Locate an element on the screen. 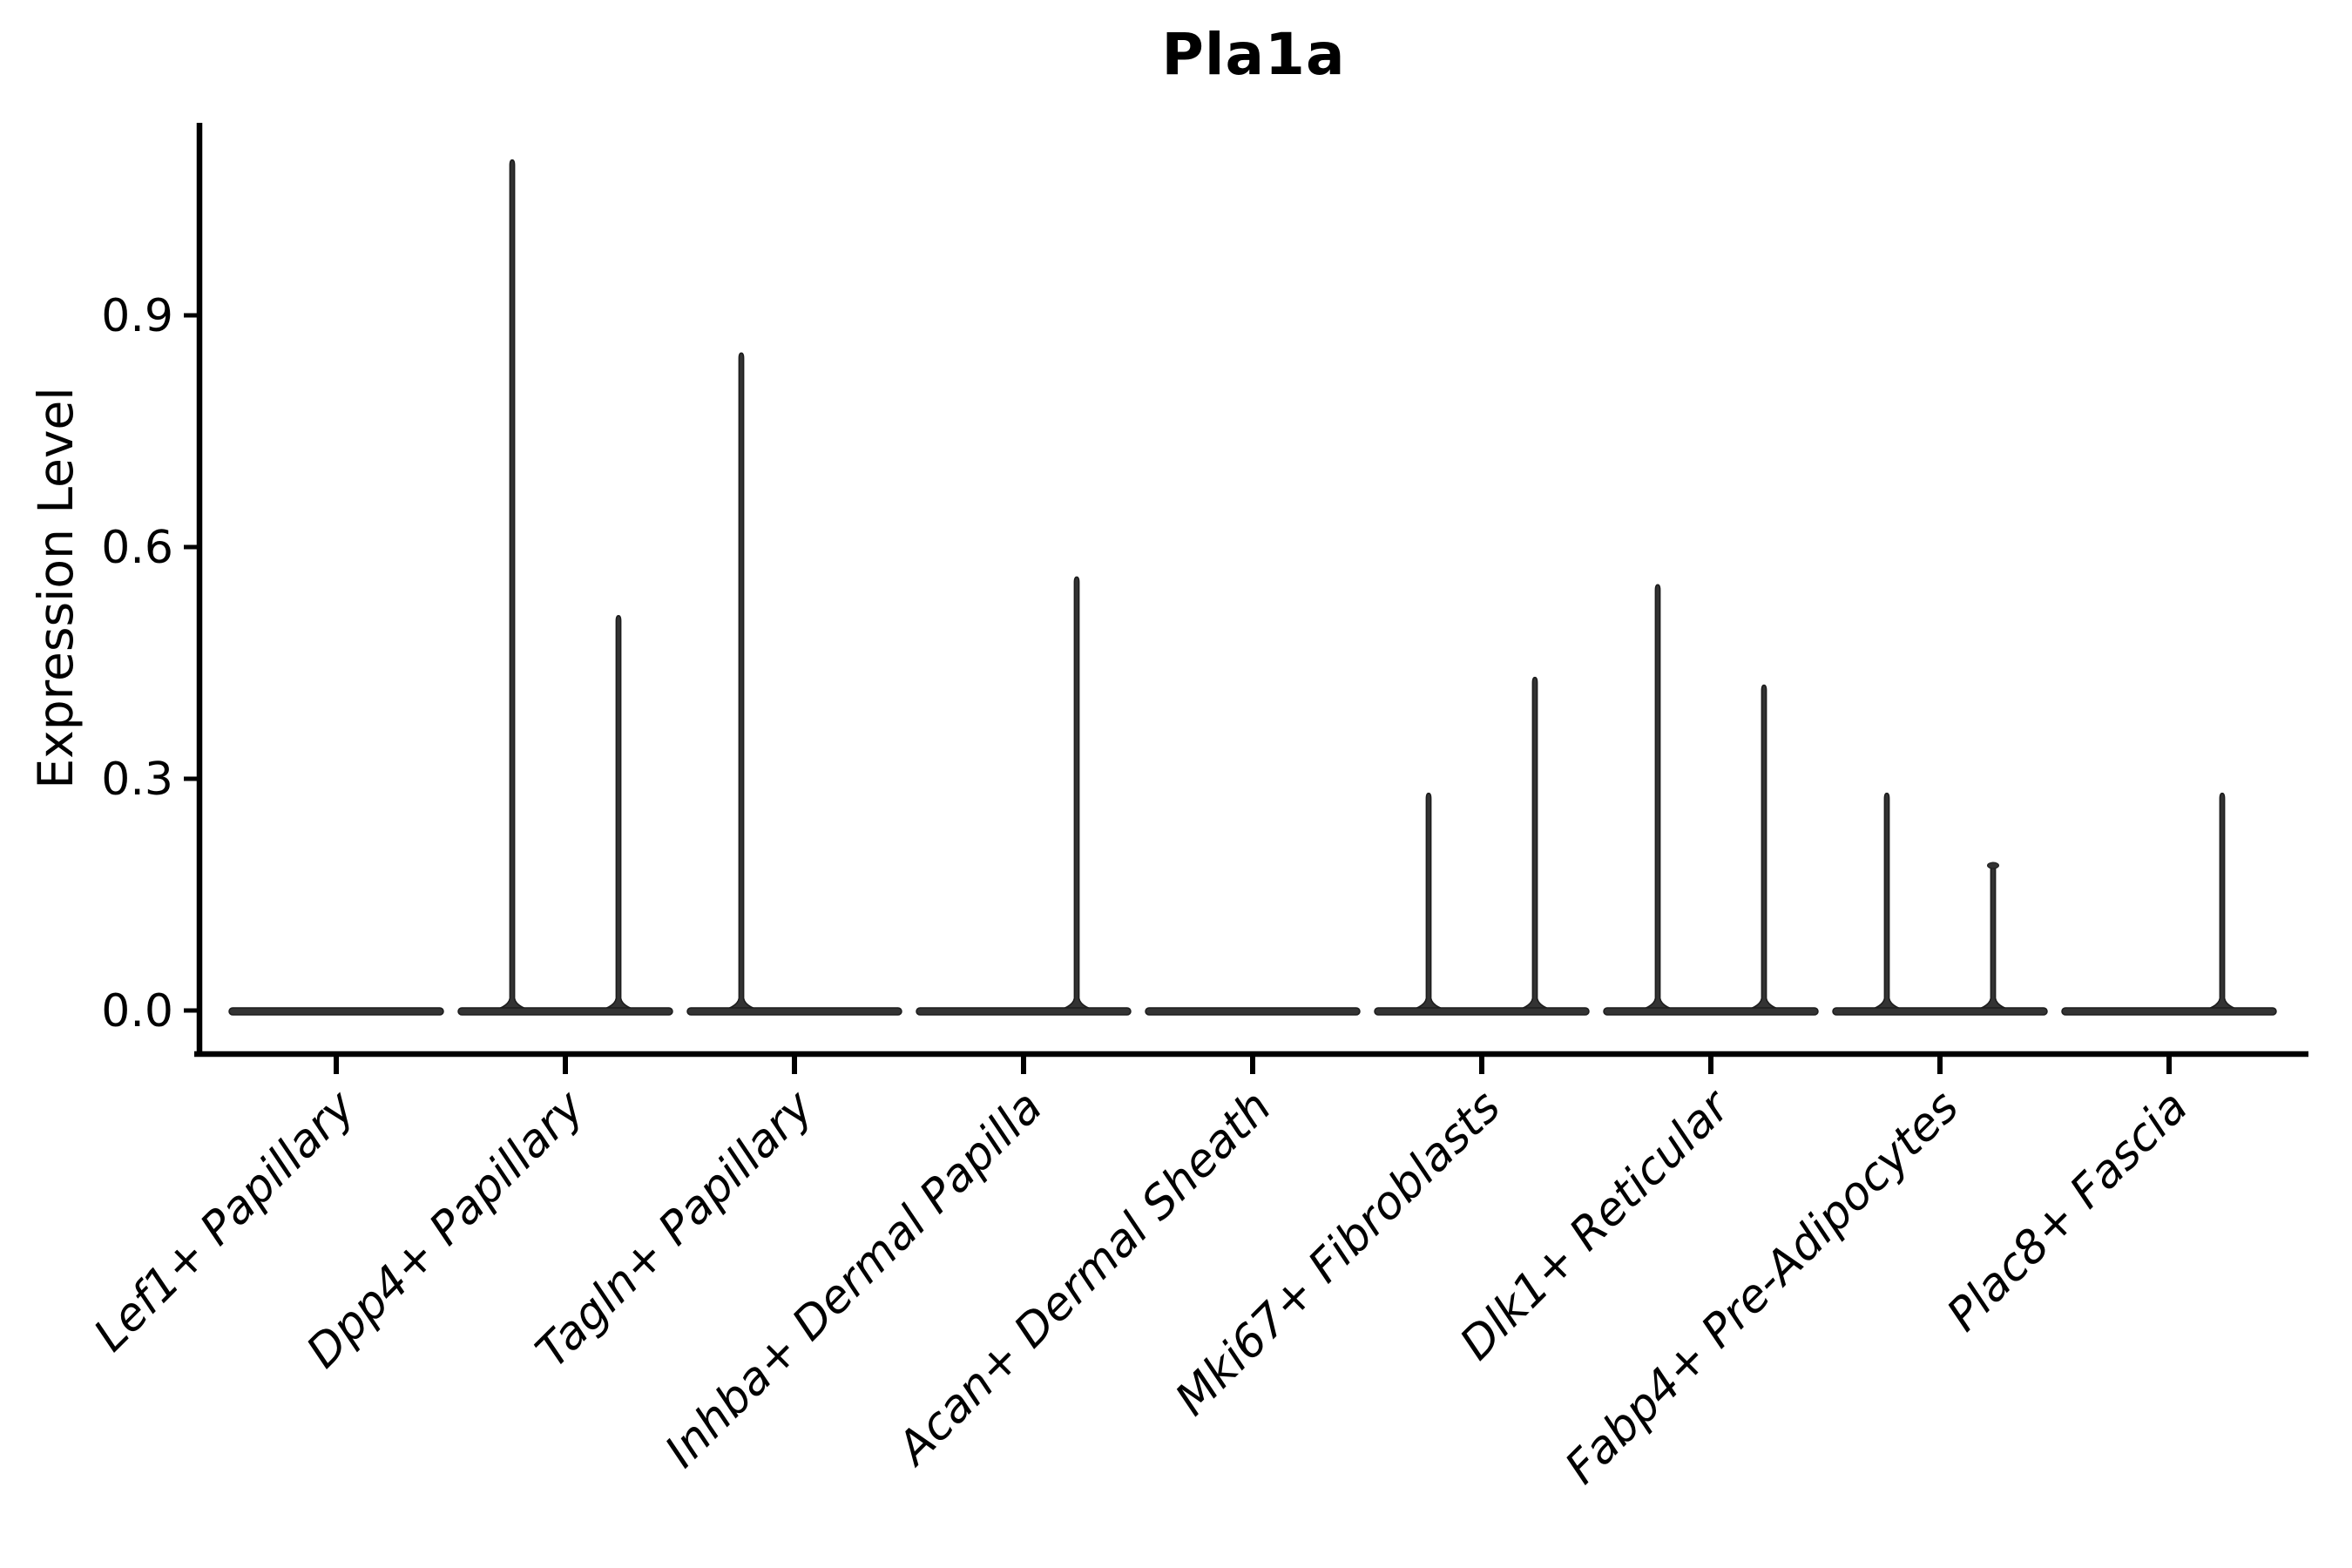 This screenshot has height=1568, width=2352. chart-title: Pla1a is located at coordinates (1253, 54).